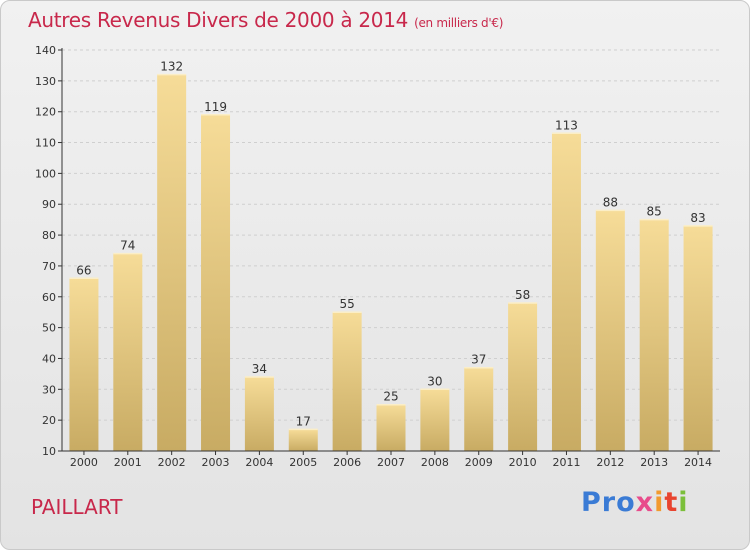  Describe the element at coordinates (479, 462) in the screenshot. I see `x-tick-label: 2009` at that location.